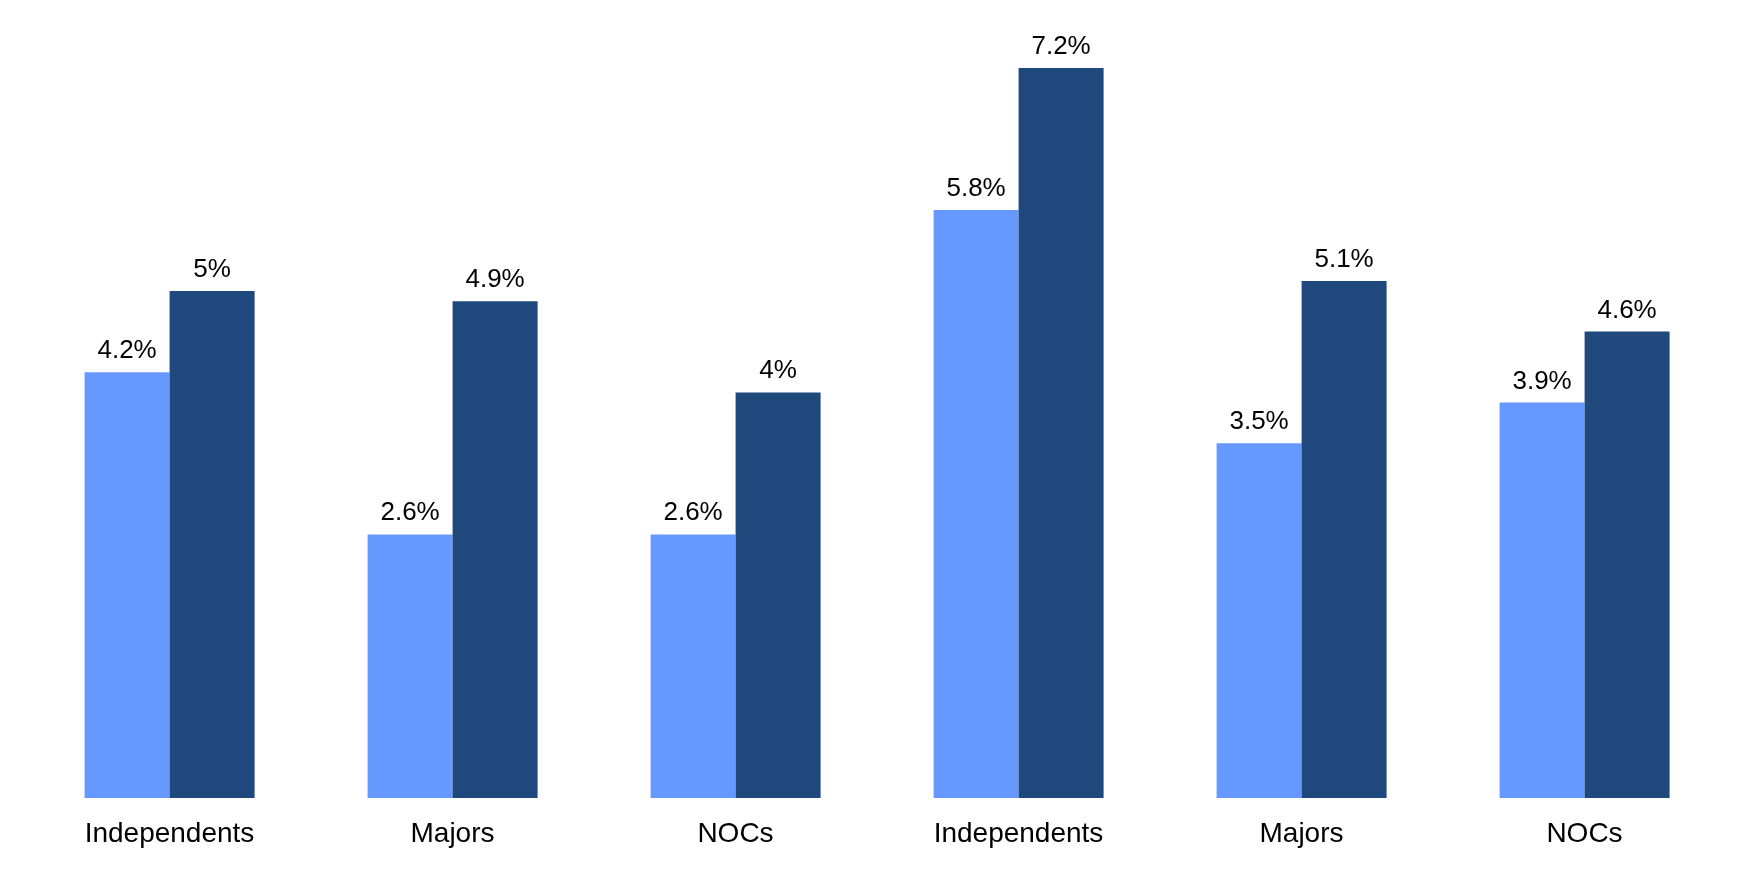  What do you see at coordinates (1259, 420) in the screenshot?
I see `data-label: 3.5%` at bounding box center [1259, 420].